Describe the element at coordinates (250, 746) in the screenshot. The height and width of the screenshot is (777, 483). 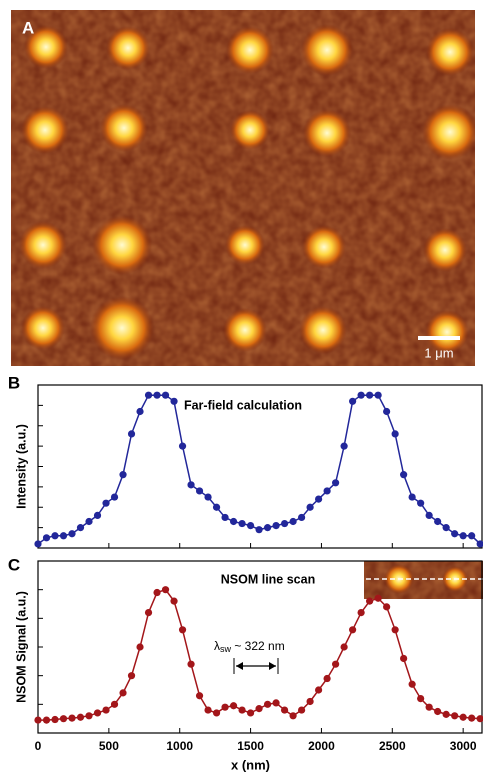
I see `x-tick-label: 1500` at that location.